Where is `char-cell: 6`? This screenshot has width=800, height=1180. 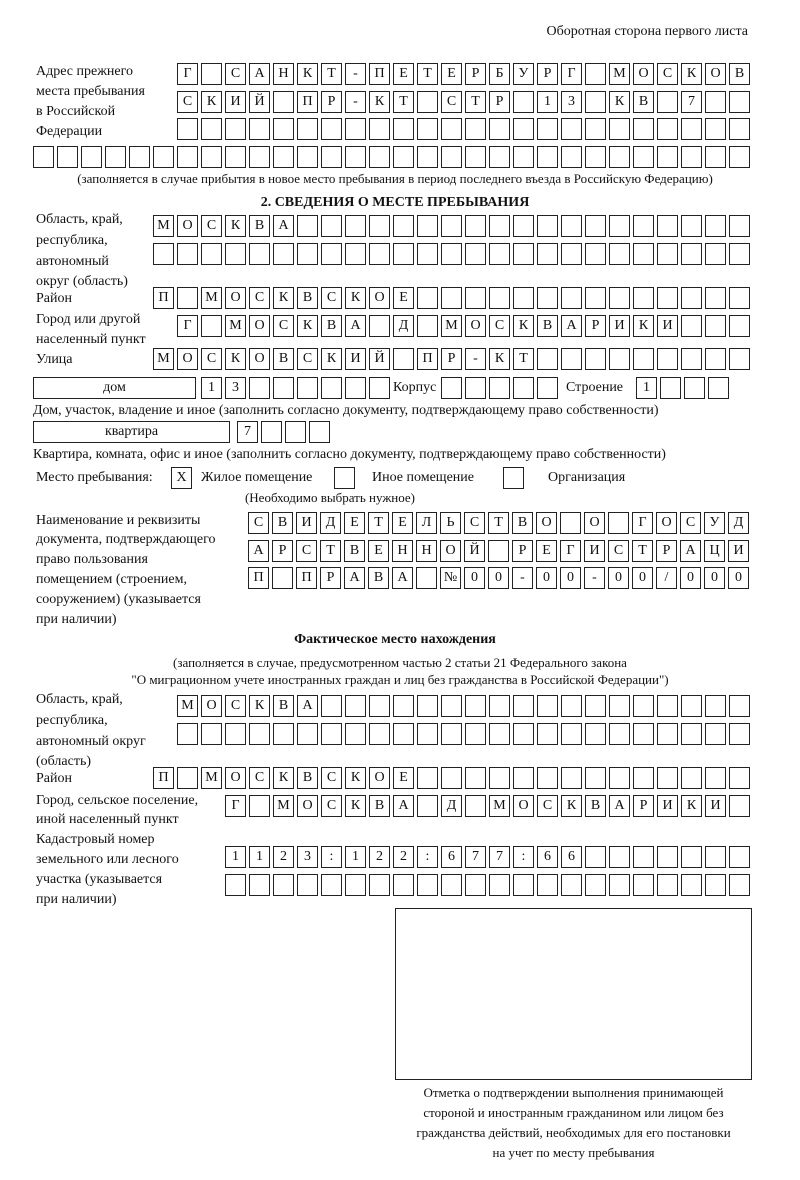
char-cell: 6 is located at coordinates (571, 857).